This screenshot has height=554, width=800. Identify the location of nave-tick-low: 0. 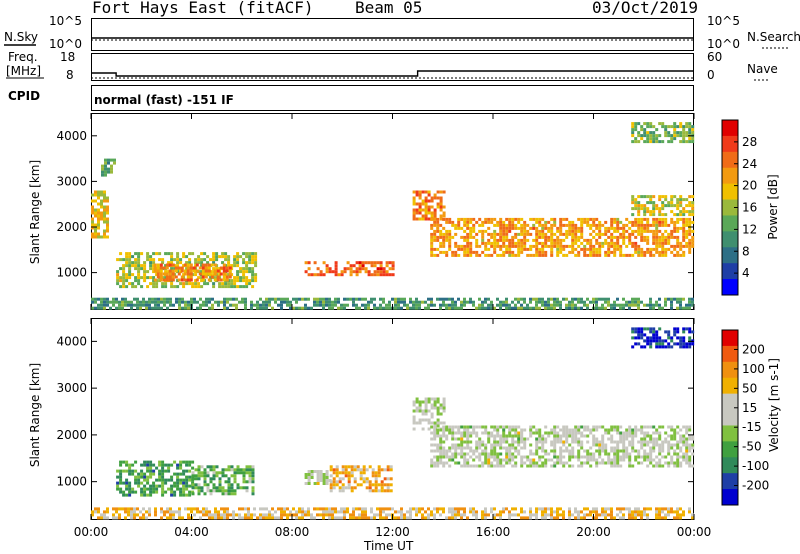
(711, 75).